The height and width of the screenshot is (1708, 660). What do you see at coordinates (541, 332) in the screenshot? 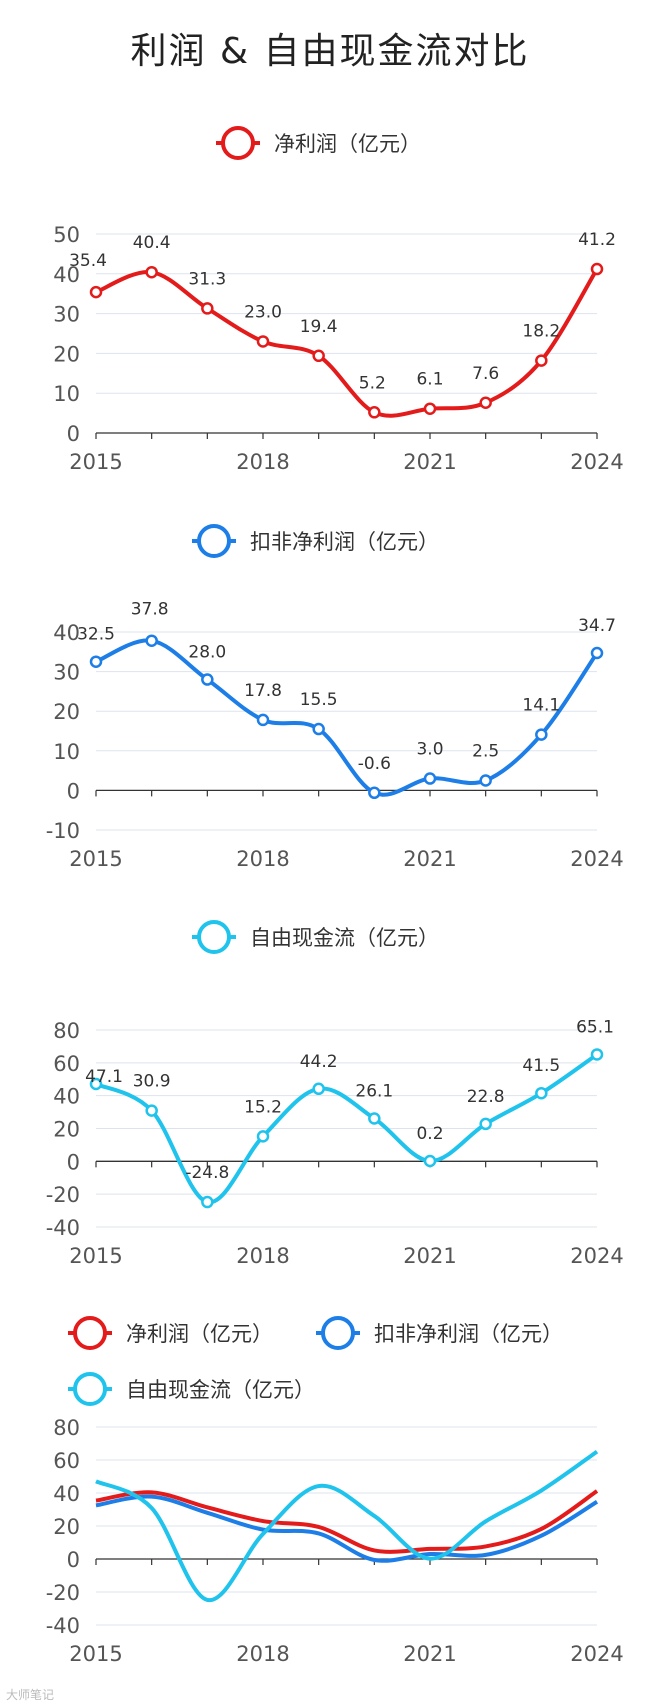
I see `data-label: 18.2` at bounding box center [541, 332].